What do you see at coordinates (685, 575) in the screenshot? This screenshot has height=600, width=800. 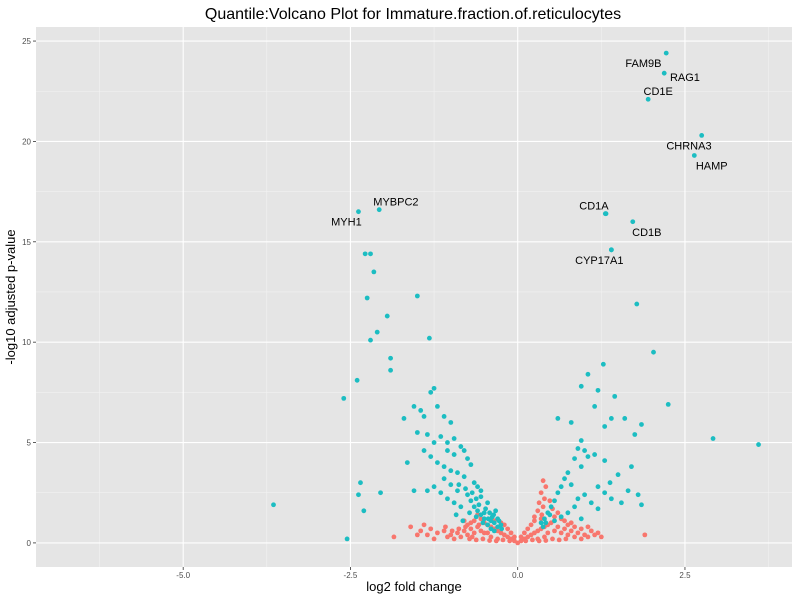 I see `x-tick-label: 2.5` at bounding box center [685, 575].